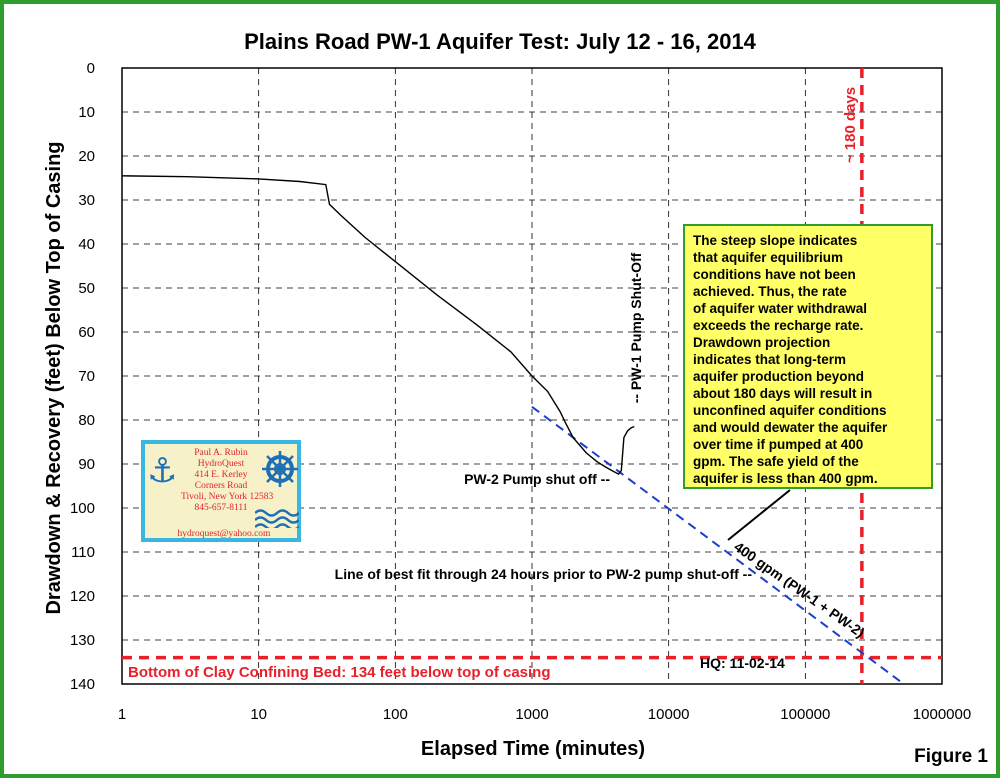  What do you see at coordinates (83, 552) in the screenshot?
I see `y-tick-label: 110` at bounding box center [83, 552].